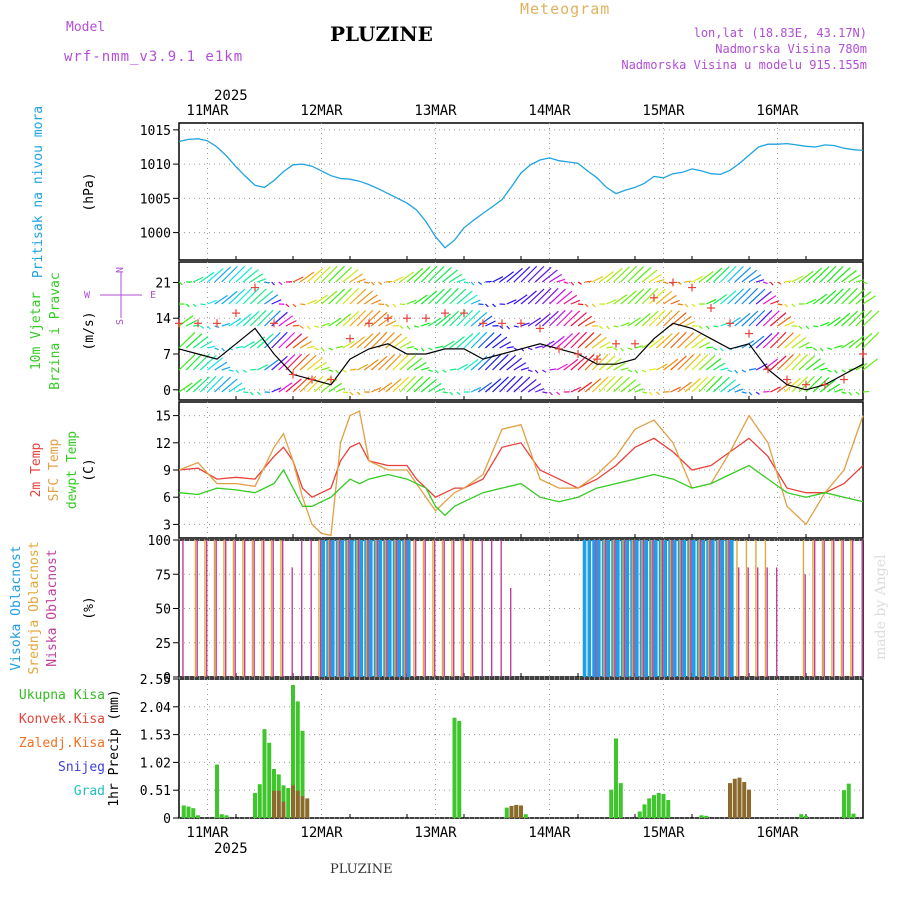  I want to click on y-tick-label: 1015, so click(155, 131).